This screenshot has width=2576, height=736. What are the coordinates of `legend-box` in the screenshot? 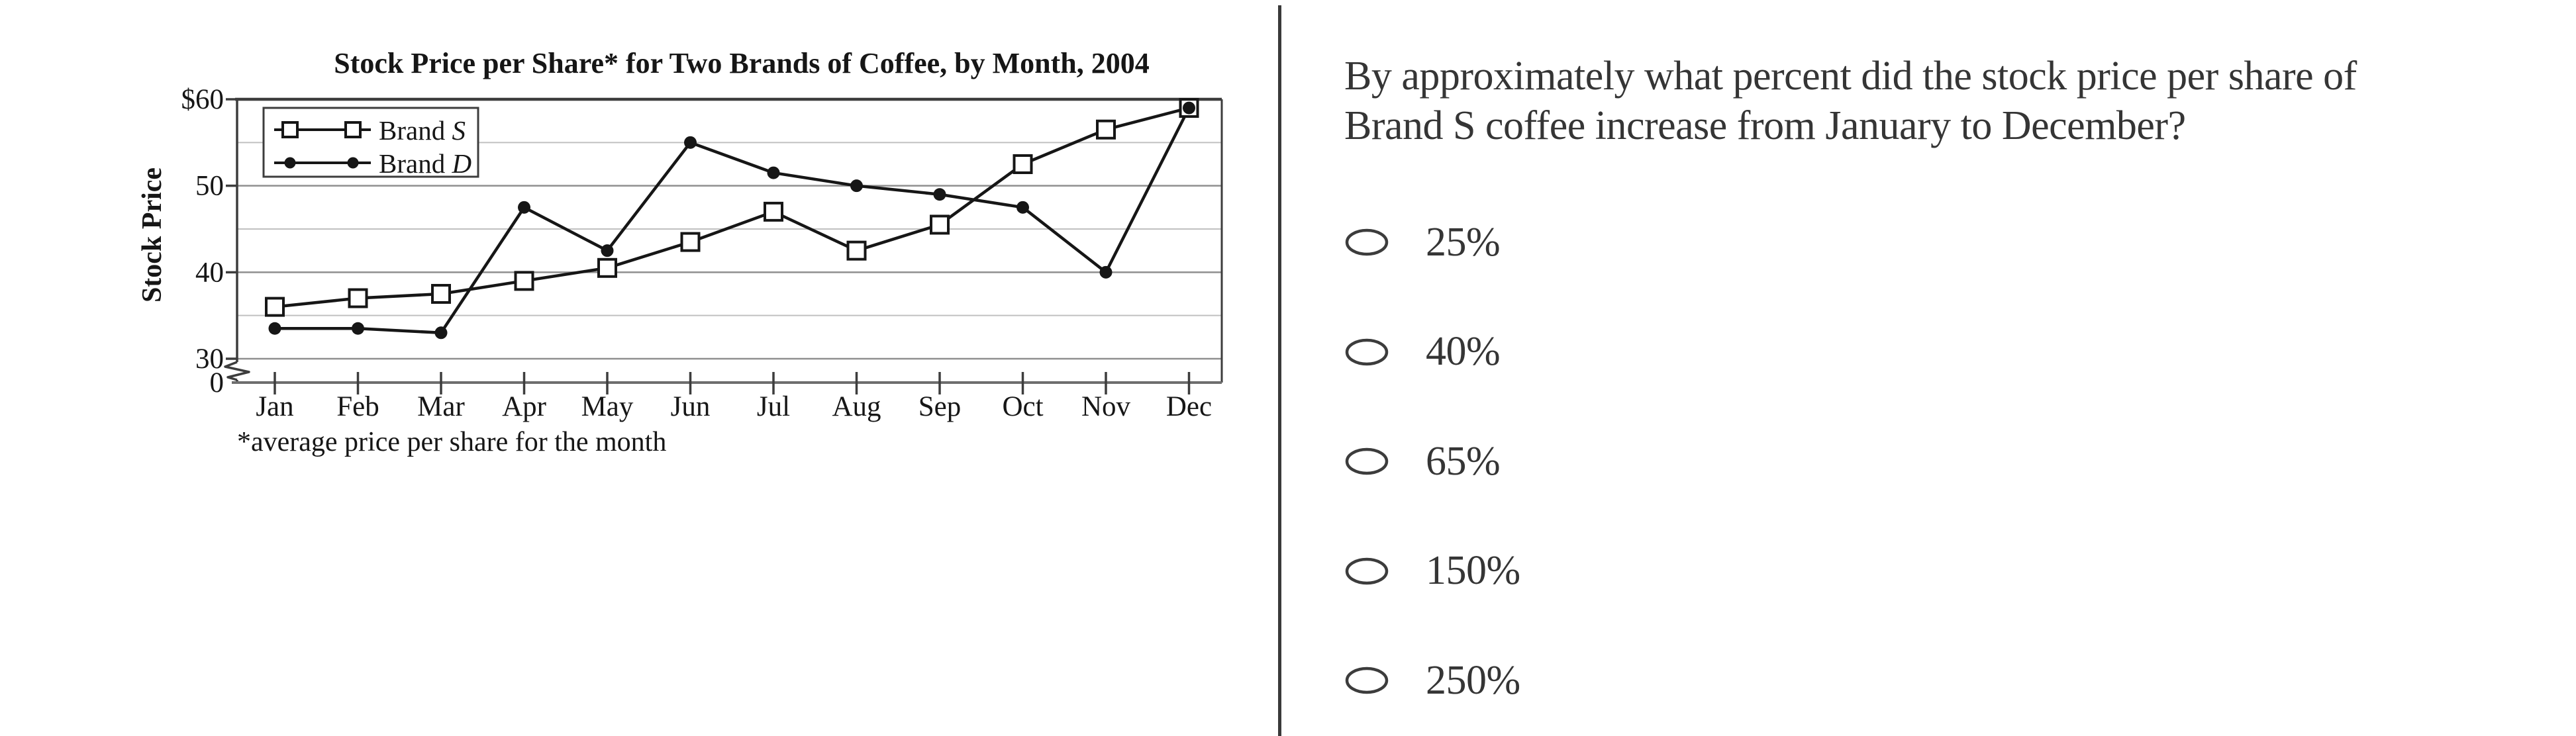 It's located at (370, 142).